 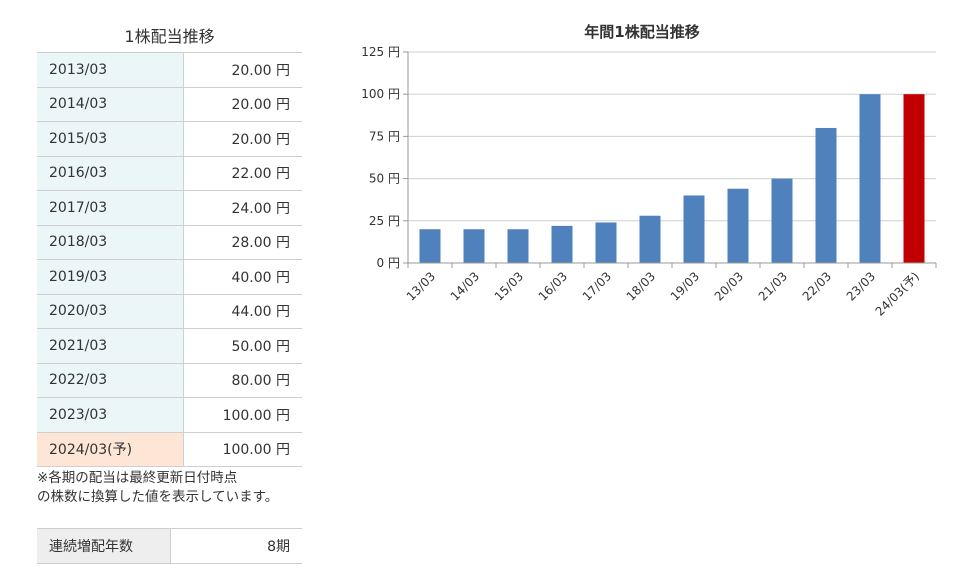 I want to click on x-tick-label: 22/03, so click(x=817, y=286).